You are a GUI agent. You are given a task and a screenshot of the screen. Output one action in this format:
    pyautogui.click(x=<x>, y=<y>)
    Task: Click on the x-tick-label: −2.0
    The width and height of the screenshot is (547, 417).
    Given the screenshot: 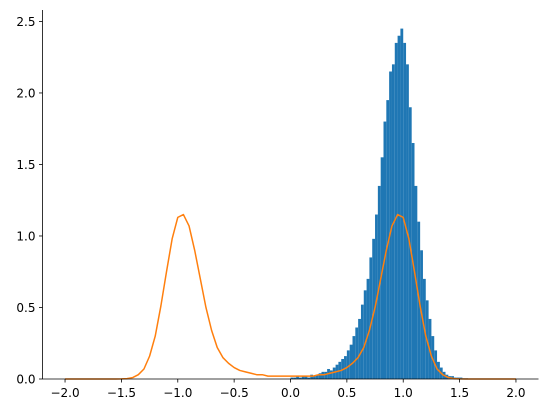 What is the action you would take?
    pyautogui.click(x=64, y=393)
    